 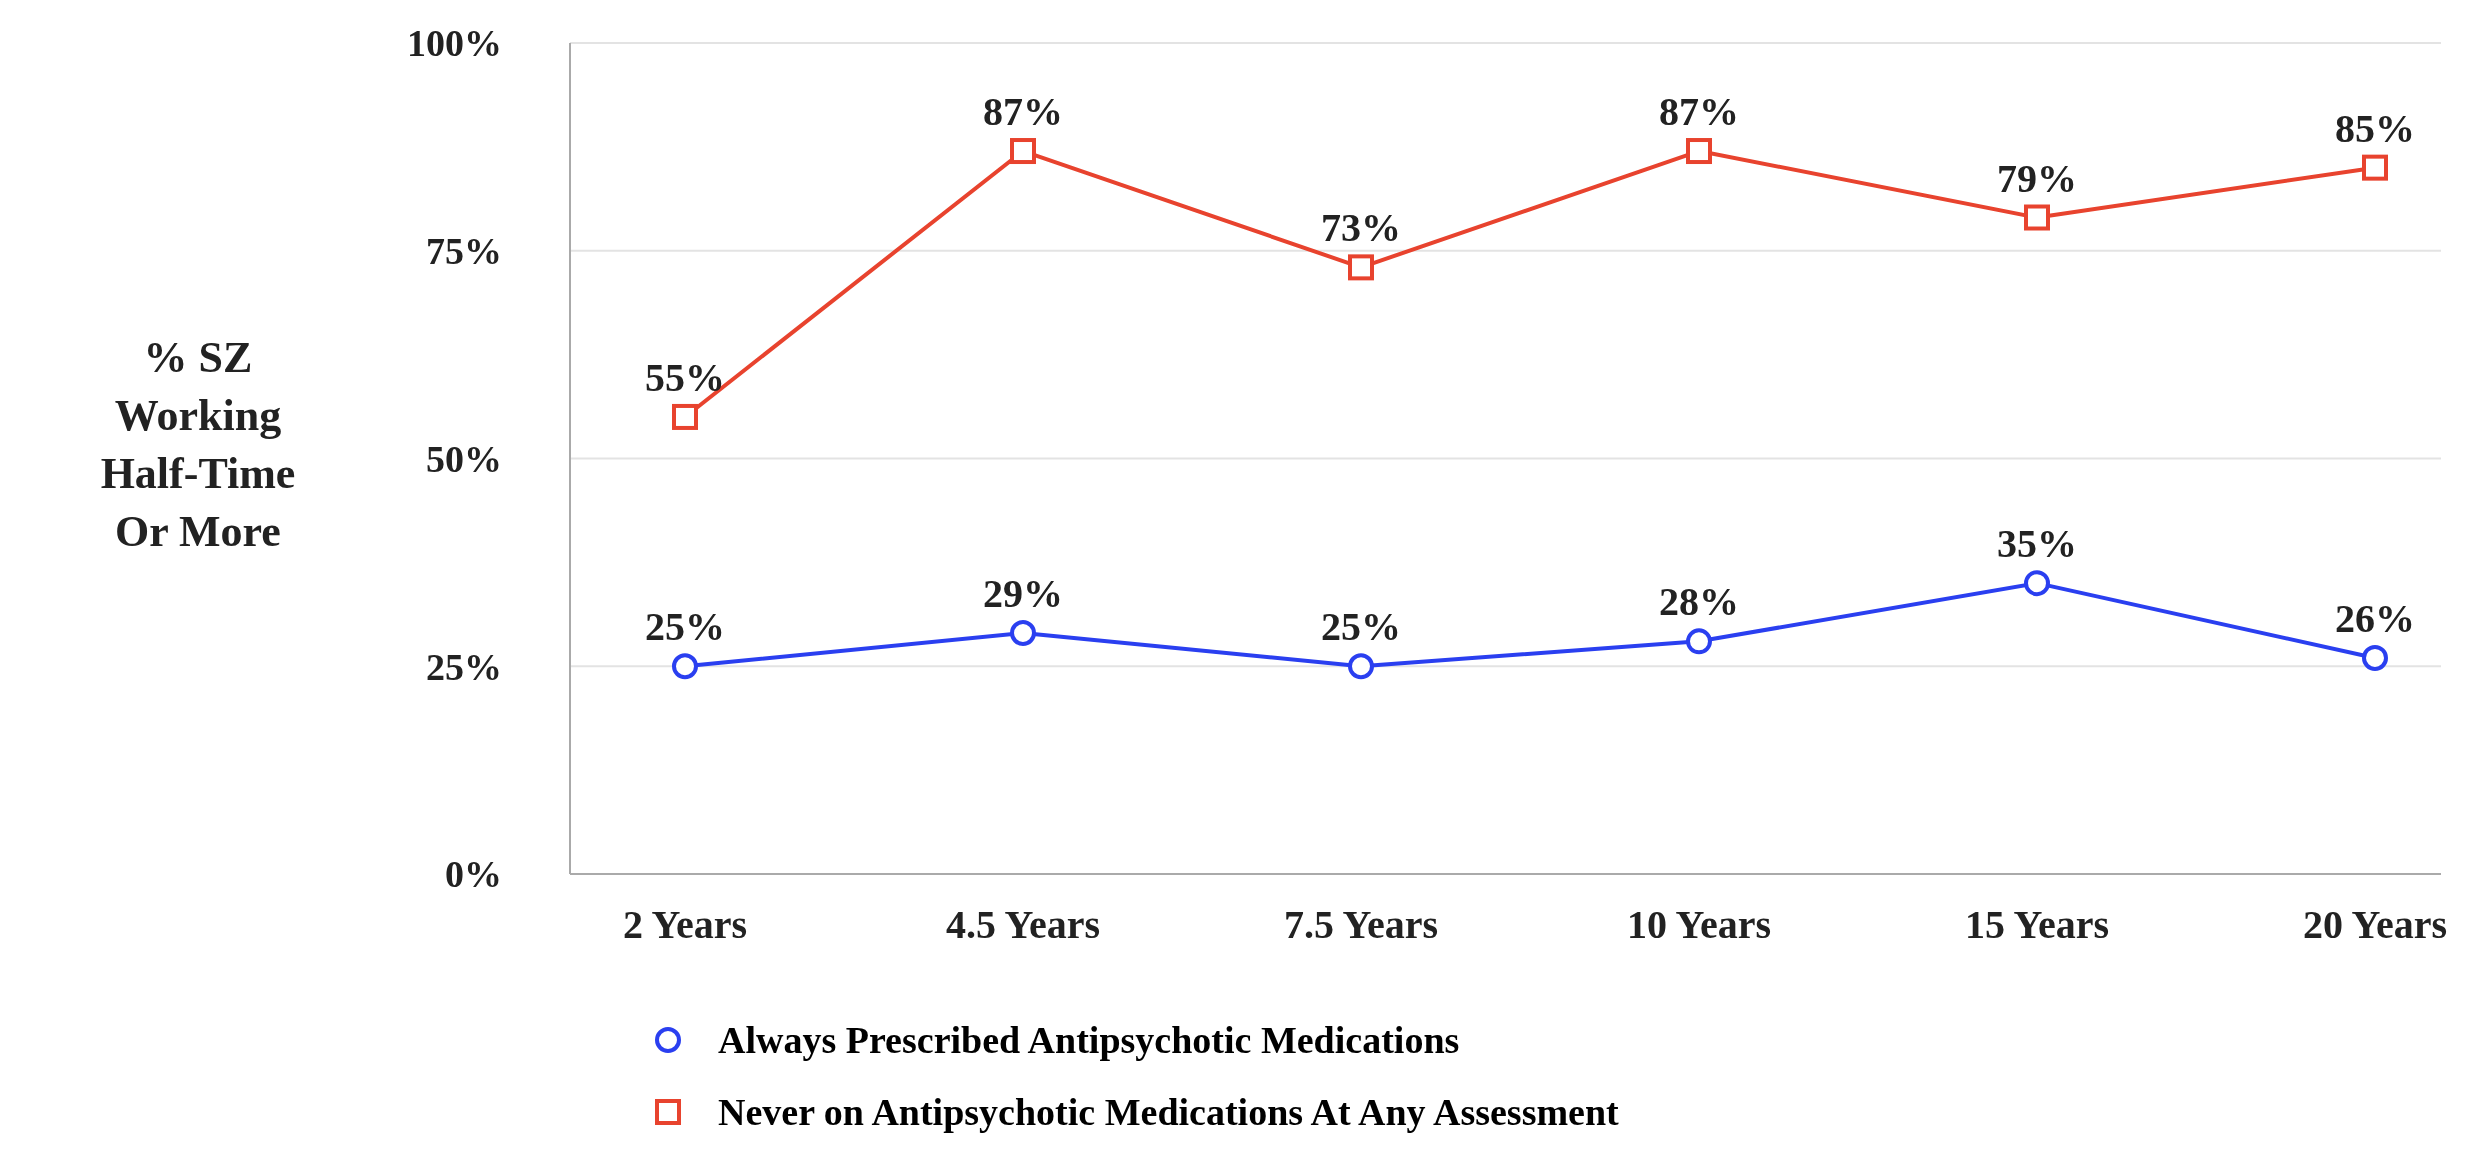 I want to click on y-axis-title: % SZ Working Half-Time Or More, so click(x=198, y=444).